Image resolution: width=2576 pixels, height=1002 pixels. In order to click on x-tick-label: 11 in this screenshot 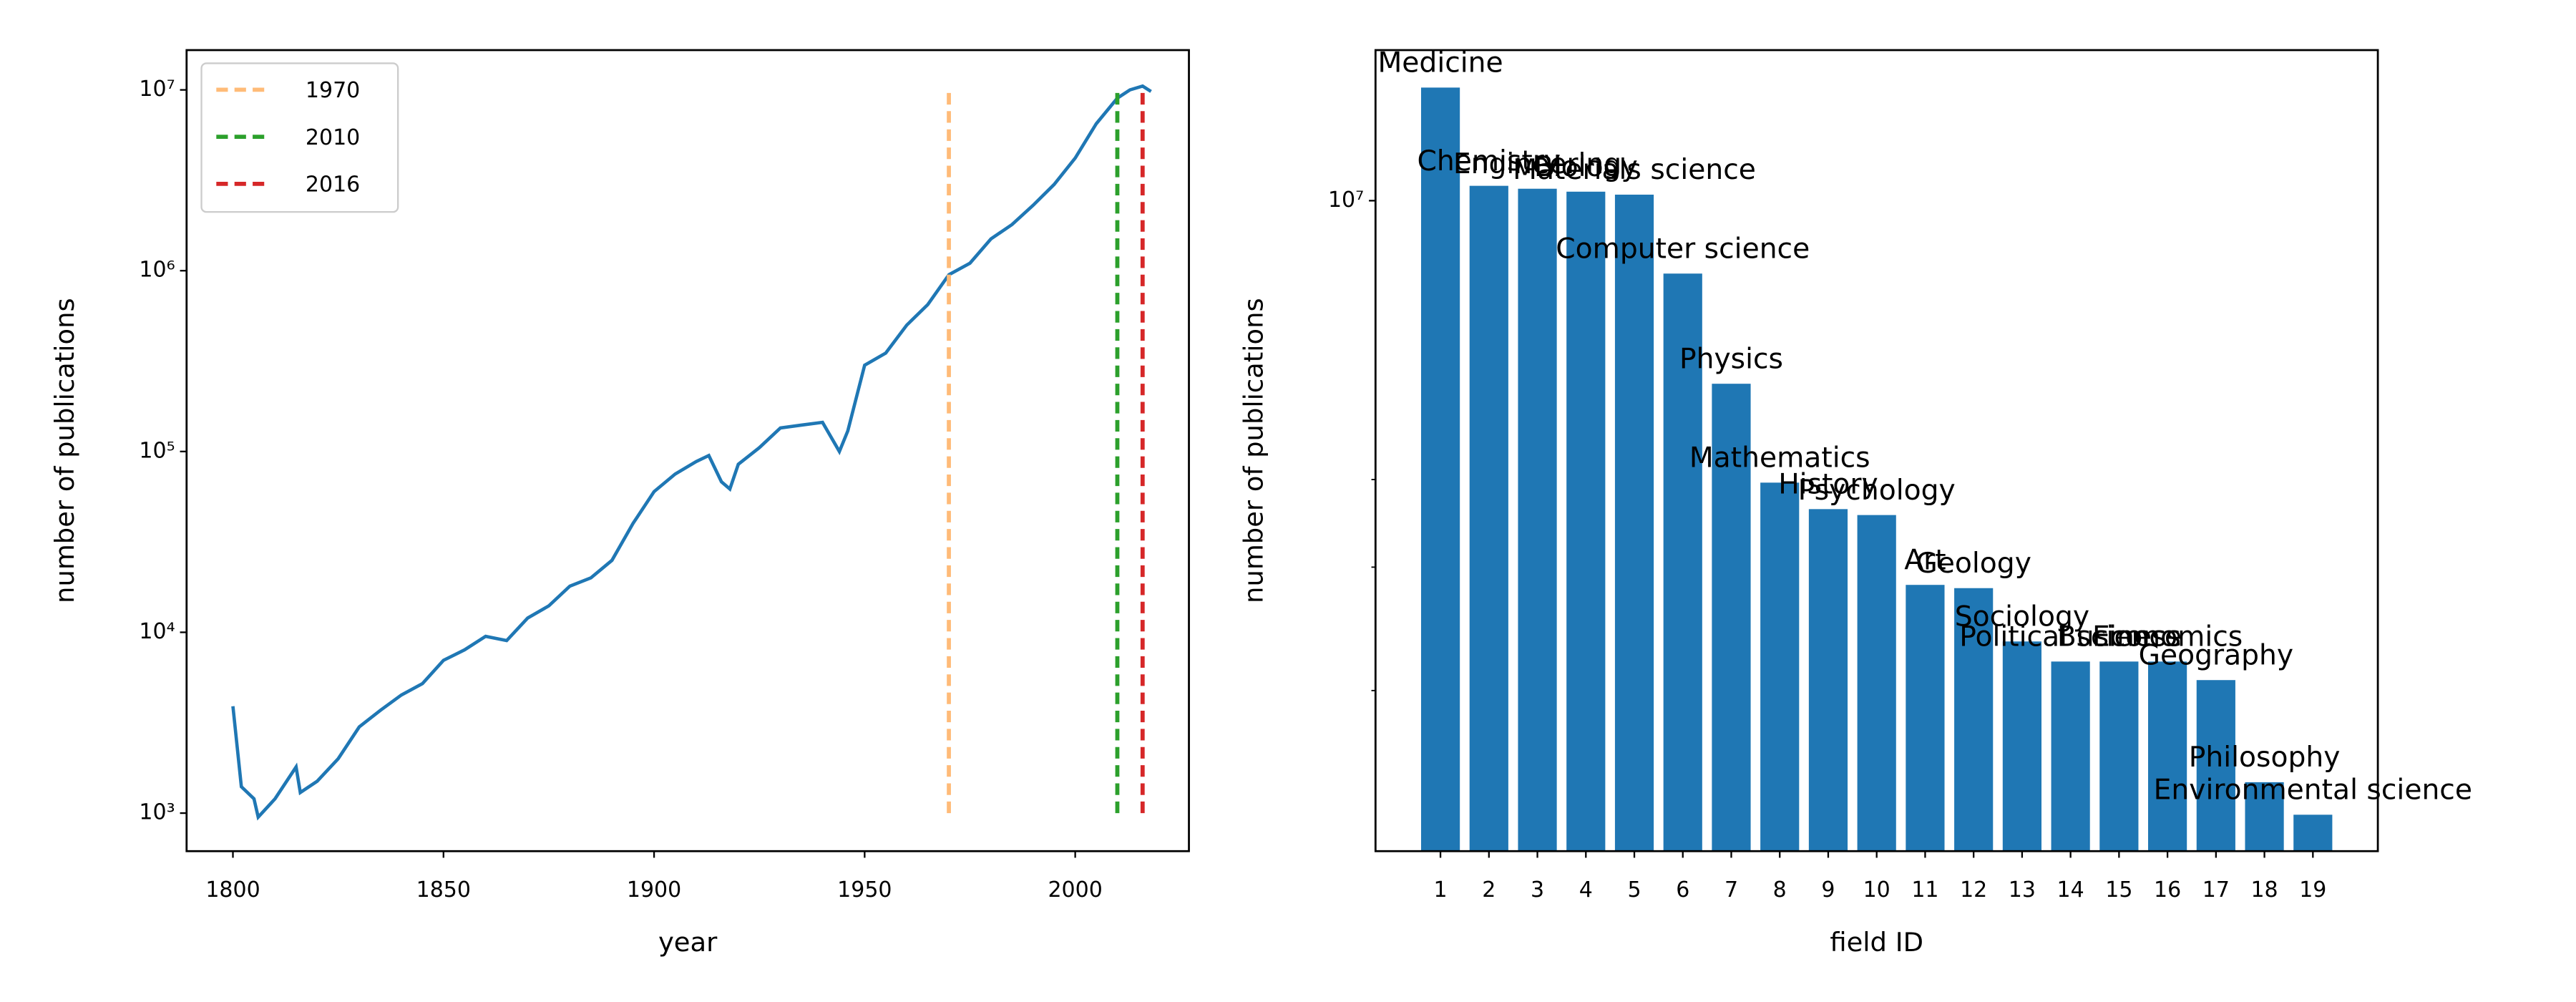, I will do `click(1924, 890)`.